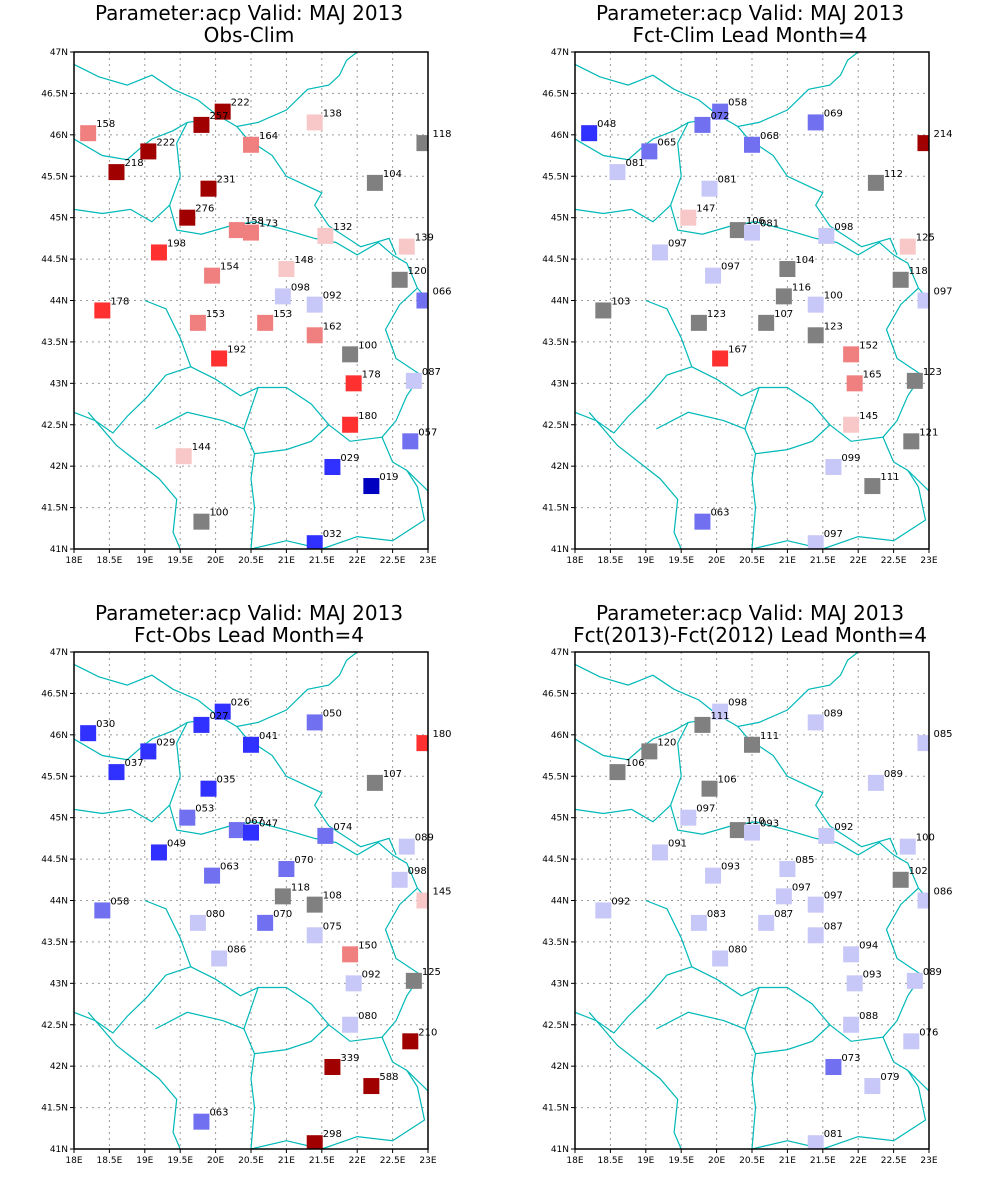 Image resolution: width=1000 pixels, height=1200 pixels. Describe the element at coordinates (555, 177) in the screenshot. I see `lat-tick-label: 45.5N` at that location.